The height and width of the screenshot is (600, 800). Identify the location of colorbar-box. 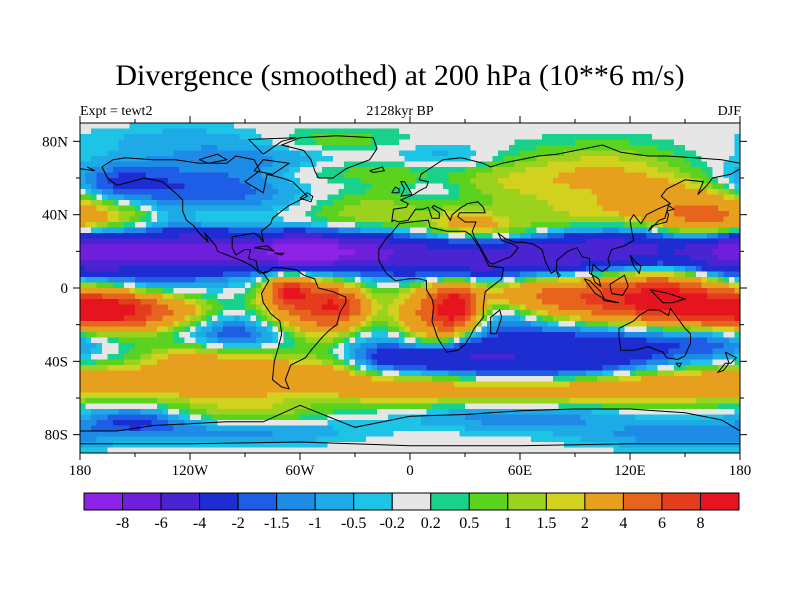
(257, 501).